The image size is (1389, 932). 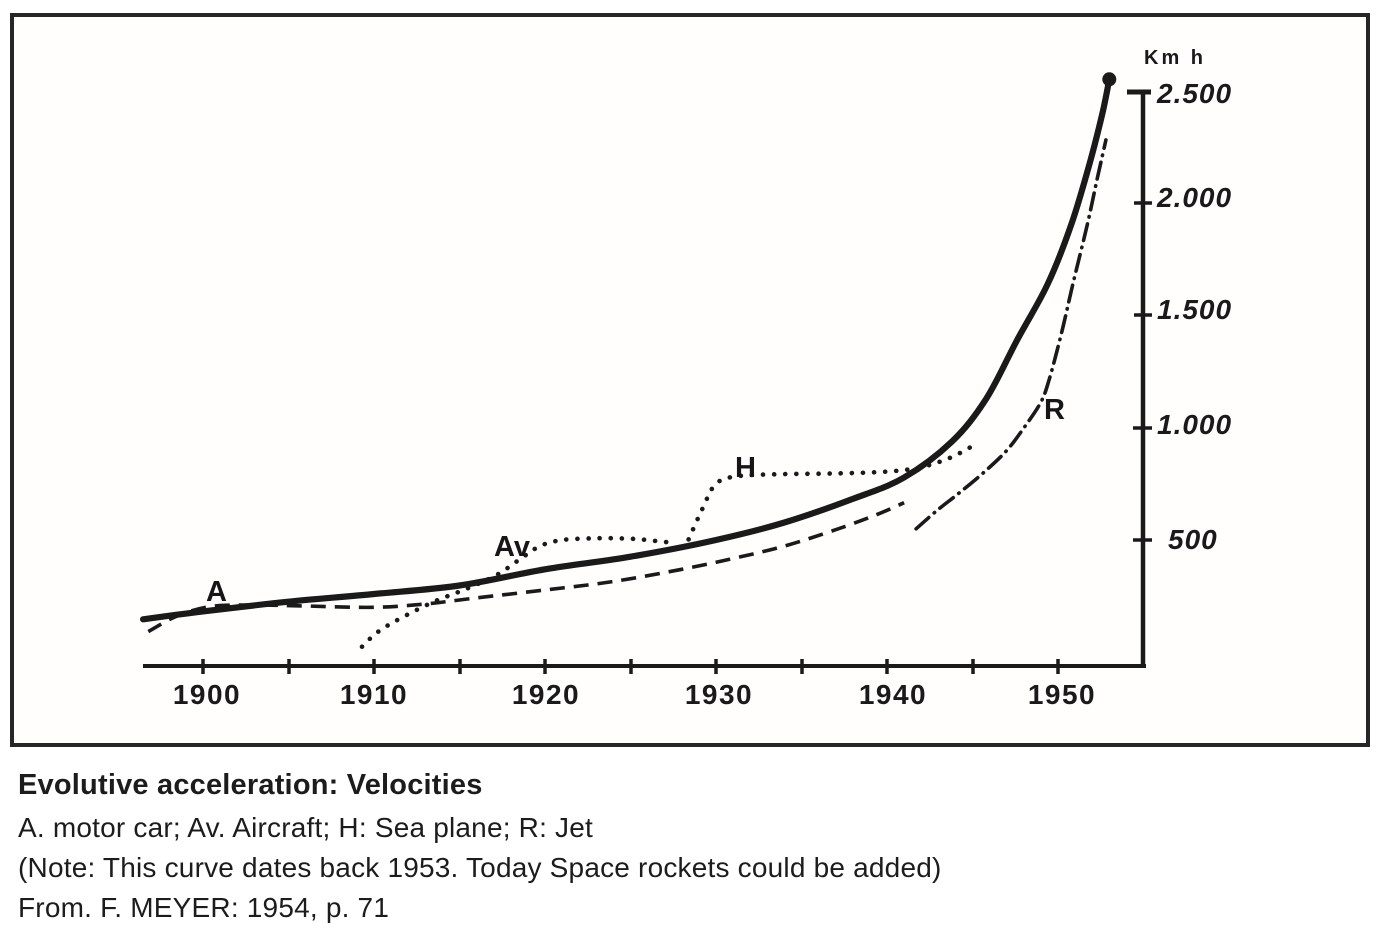 What do you see at coordinates (832, 491) in the screenshot?
I see `series-seaplane` at bounding box center [832, 491].